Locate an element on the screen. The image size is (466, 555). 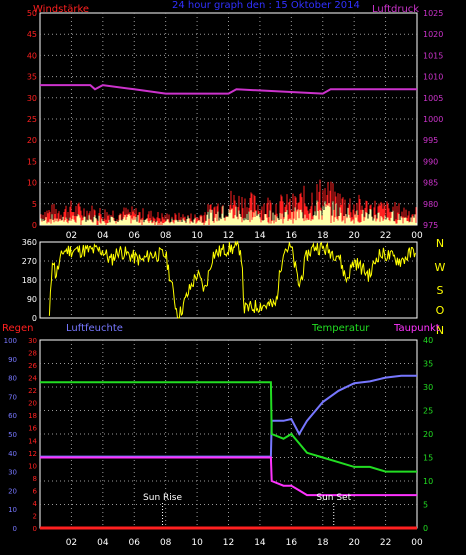
rain-tick-label: 22 is located at coordinates (32, 391).